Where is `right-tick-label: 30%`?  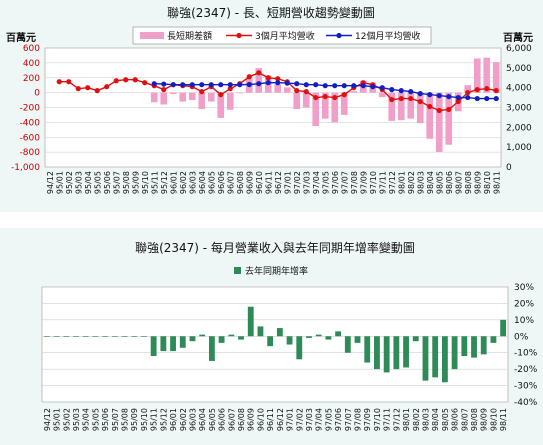
right-tick-label: 30% is located at coordinates (524, 288).